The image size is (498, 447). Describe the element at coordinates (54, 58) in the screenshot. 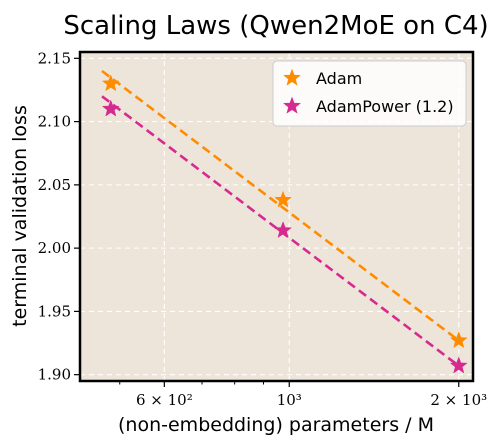

I see `y-tick-label-5: 2.15` at that location.